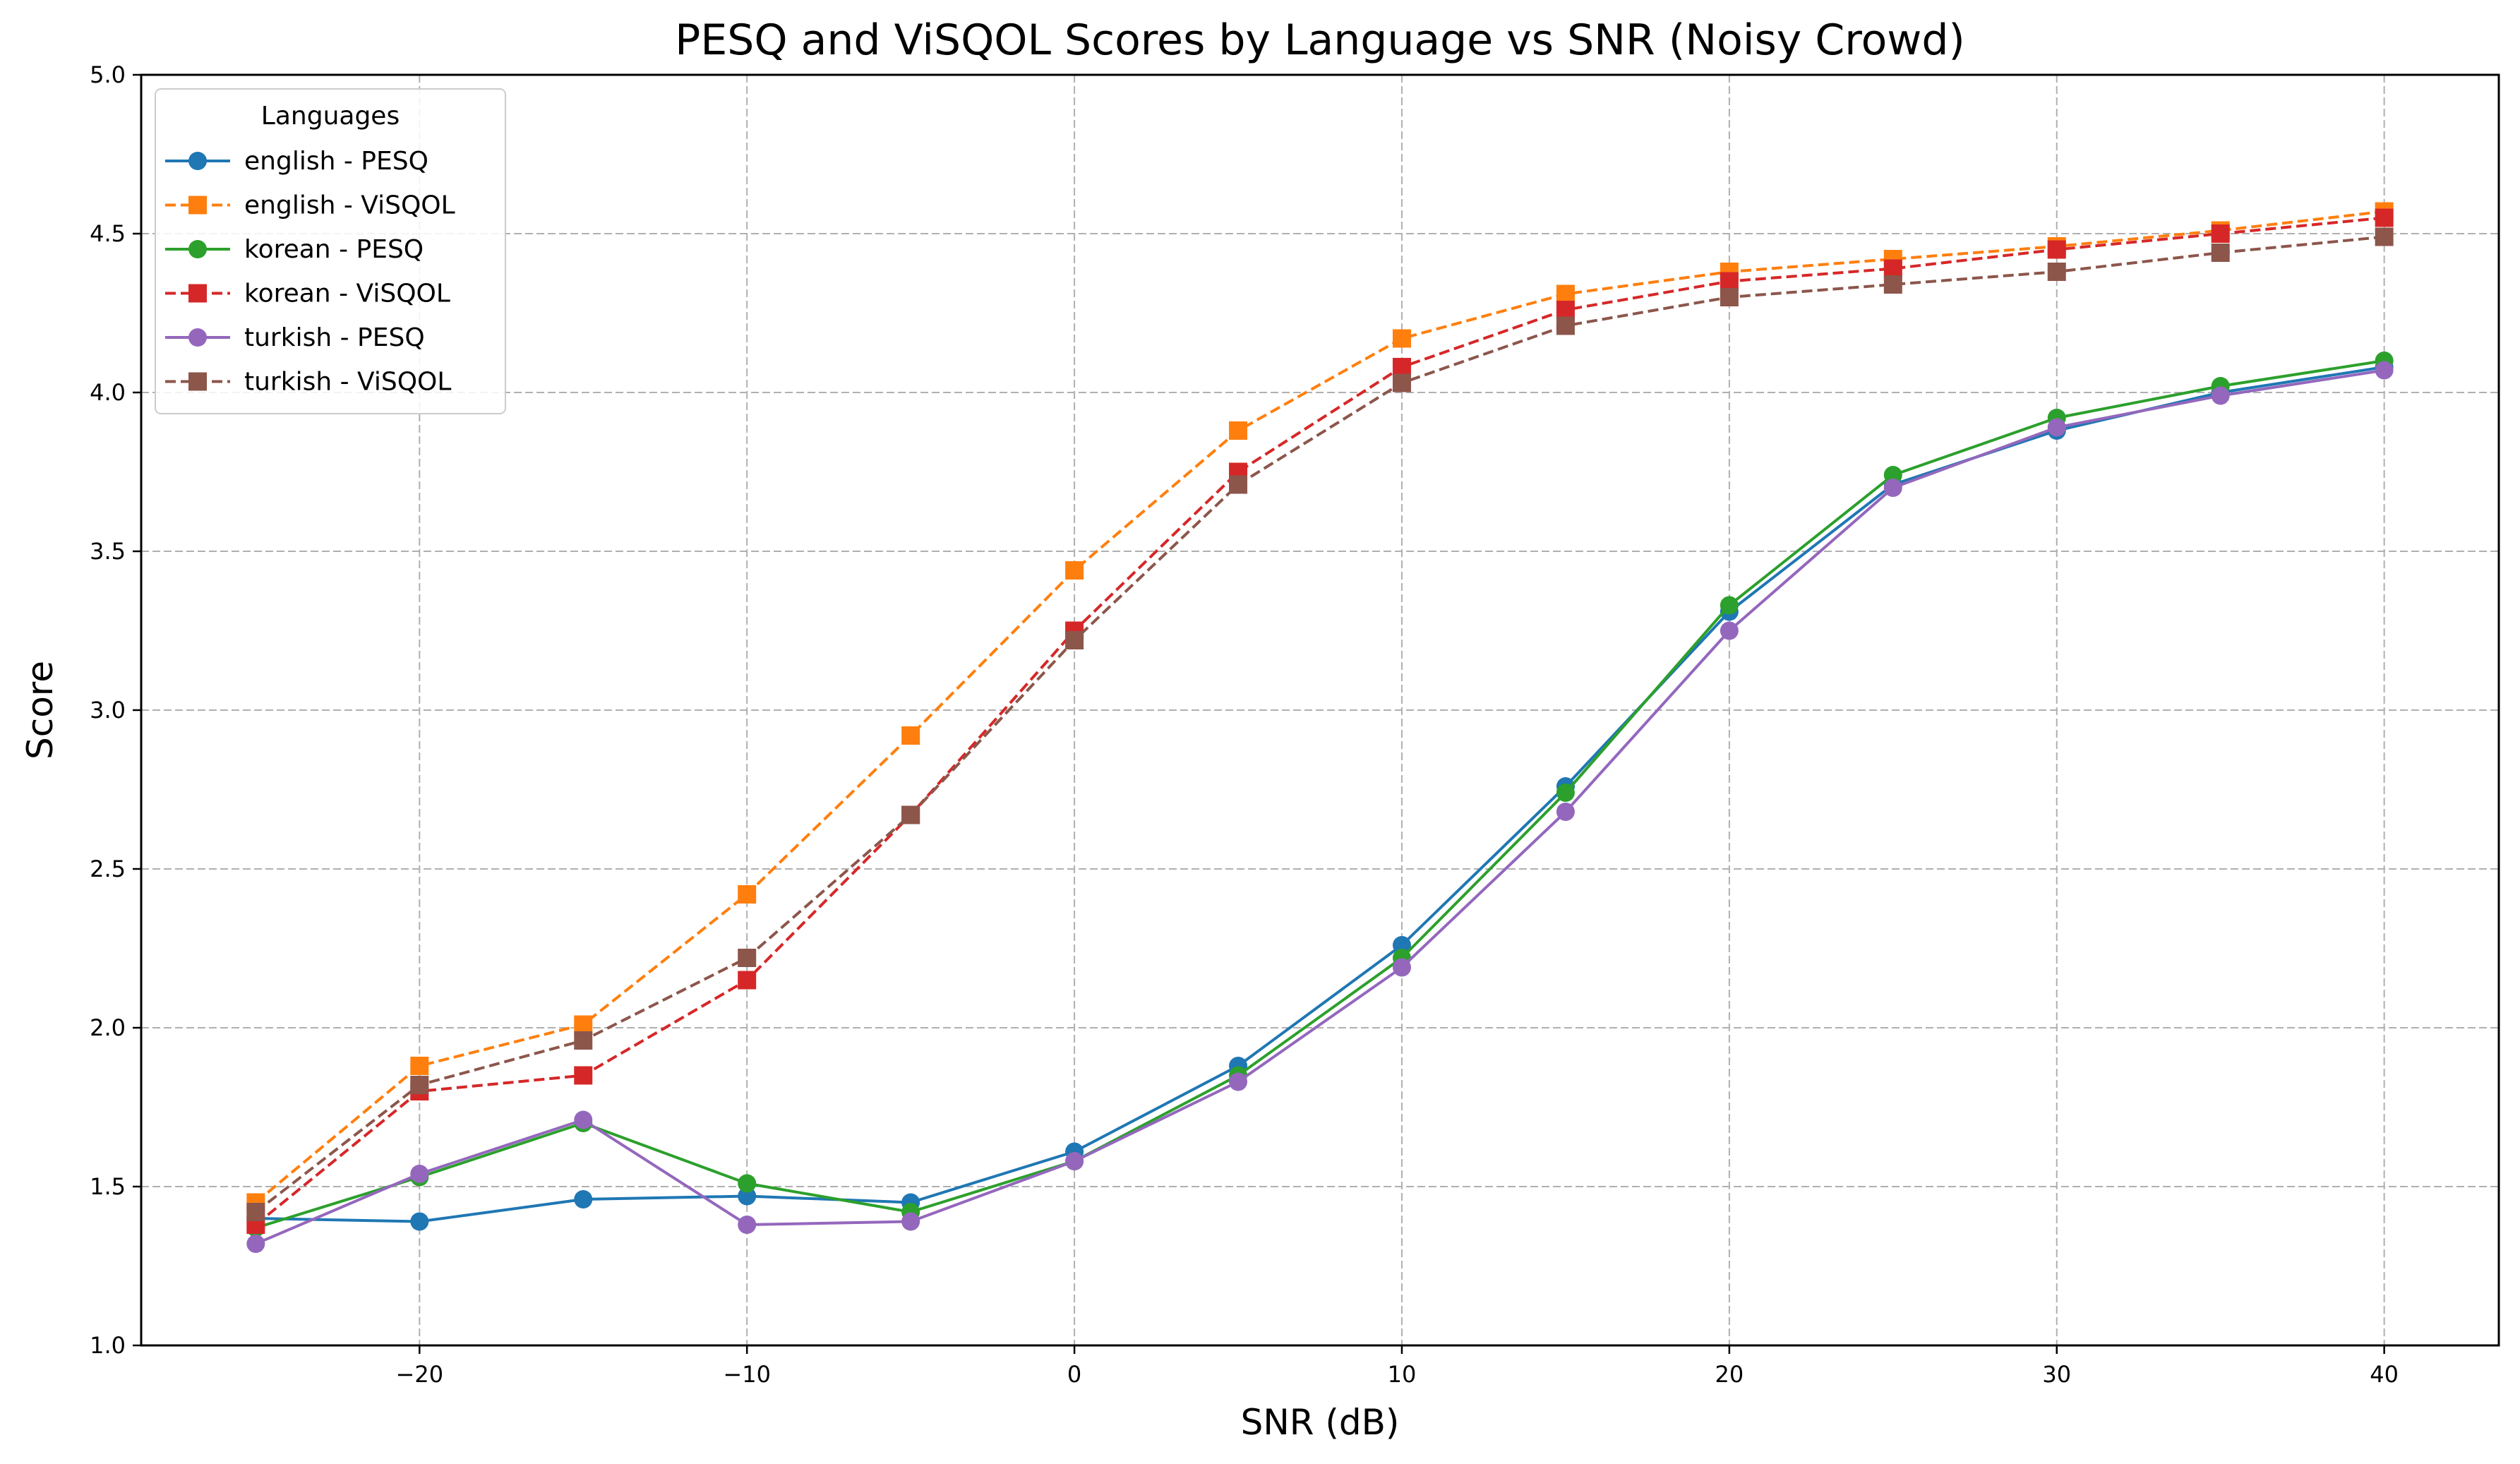 The height and width of the screenshot is (1464, 2520). What do you see at coordinates (108, 234) in the screenshot?
I see `y-tick-label: 4.5` at bounding box center [108, 234].